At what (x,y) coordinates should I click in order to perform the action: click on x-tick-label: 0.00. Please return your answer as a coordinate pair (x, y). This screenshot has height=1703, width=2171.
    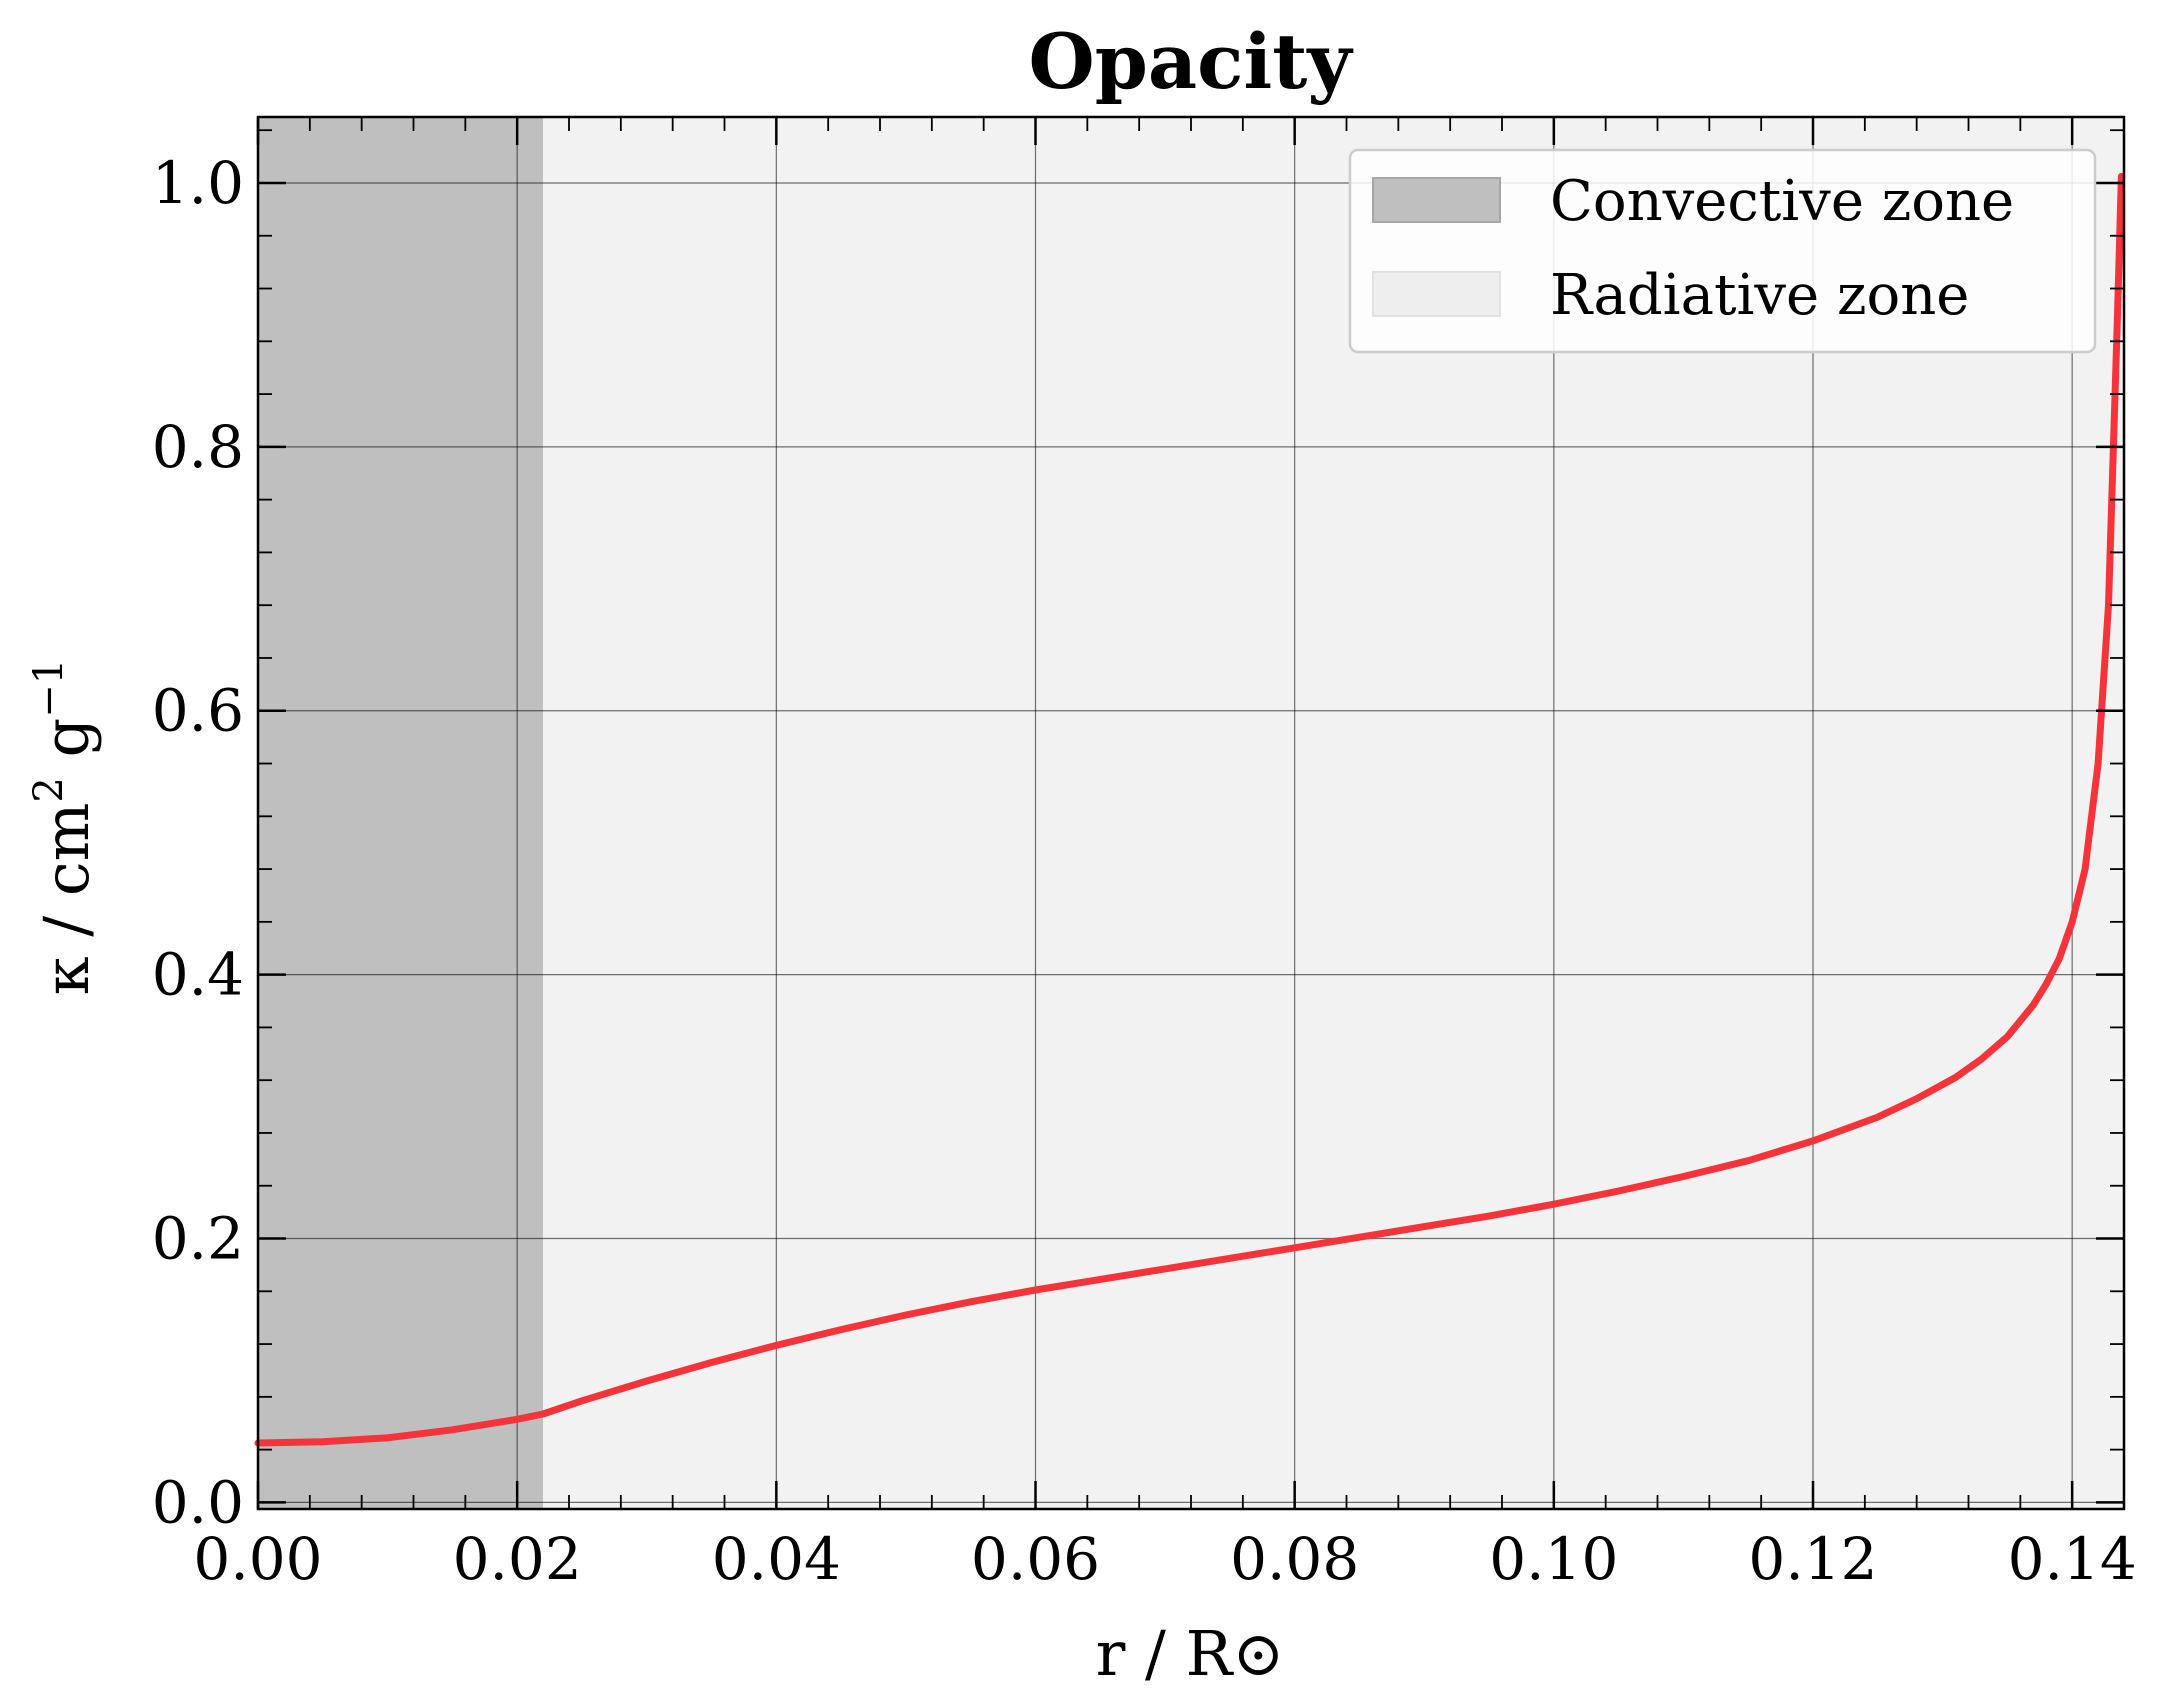
    Looking at the image, I should click on (257, 1559).